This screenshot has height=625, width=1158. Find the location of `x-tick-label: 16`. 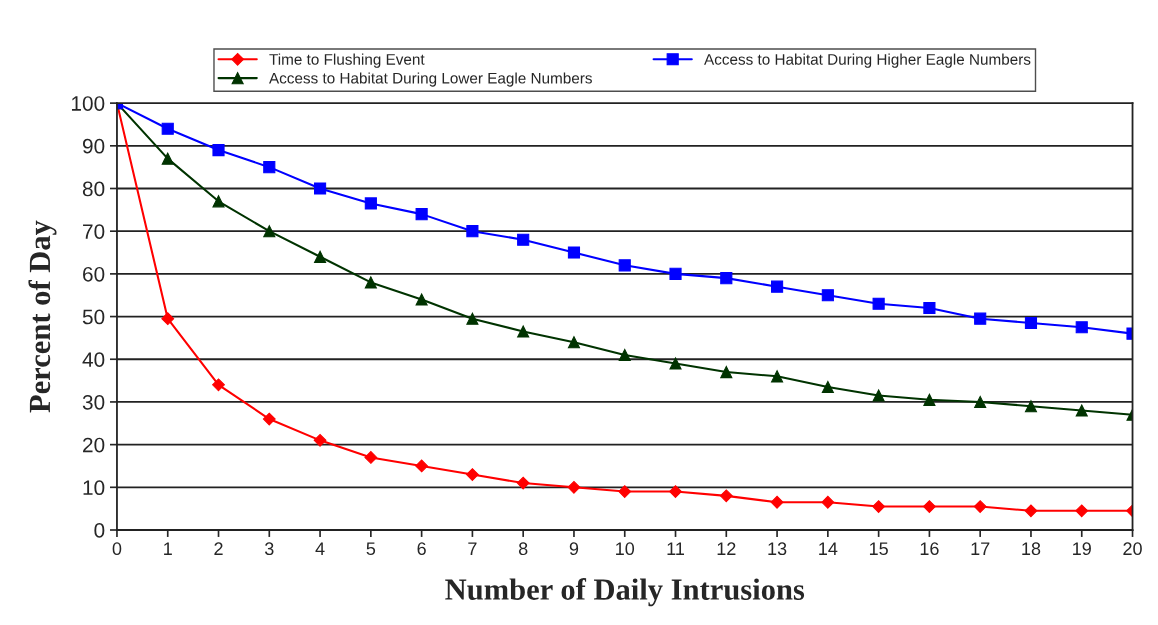

x-tick-label: 16 is located at coordinates (929, 549).